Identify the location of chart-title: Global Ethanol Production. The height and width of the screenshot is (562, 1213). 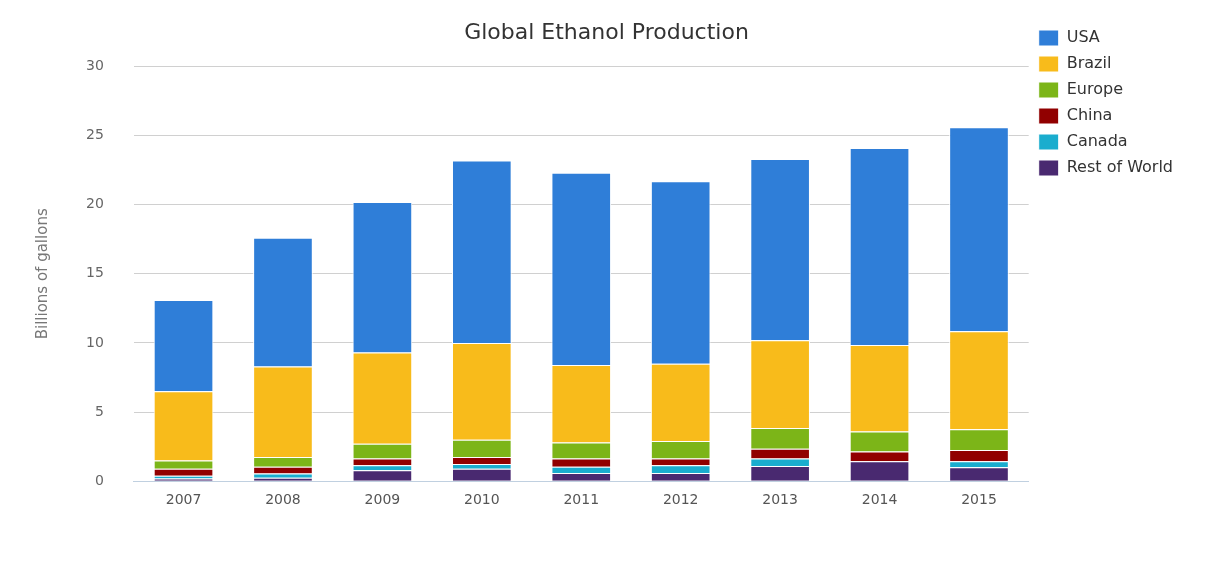
(606, 31).